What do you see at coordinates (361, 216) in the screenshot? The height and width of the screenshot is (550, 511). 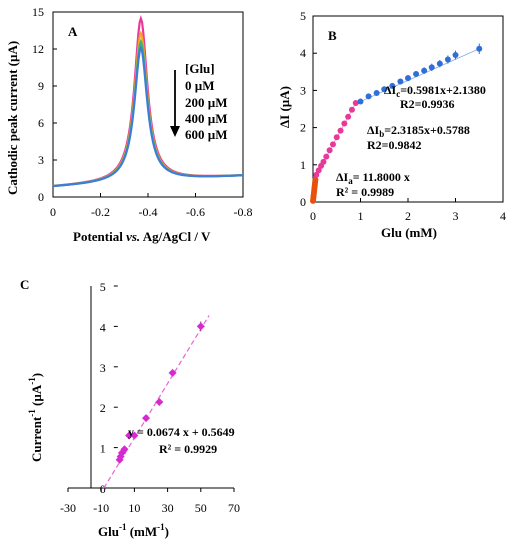 I see `panel-b-x-tick-label: 1` at bounding box center [361, 216].